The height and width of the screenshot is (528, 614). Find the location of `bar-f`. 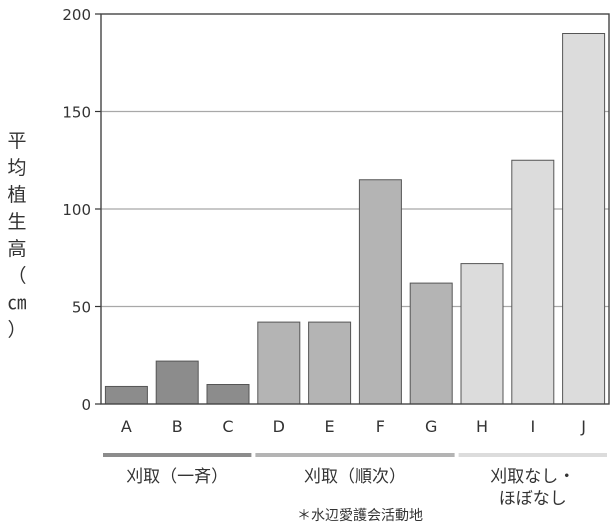

bar-f is located at coordinates (380, 292).